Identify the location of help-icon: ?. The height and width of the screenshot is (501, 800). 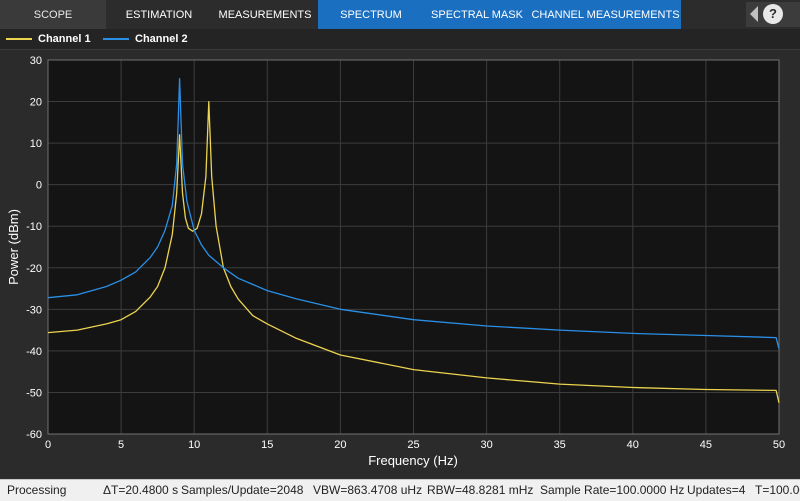
(773, 14).